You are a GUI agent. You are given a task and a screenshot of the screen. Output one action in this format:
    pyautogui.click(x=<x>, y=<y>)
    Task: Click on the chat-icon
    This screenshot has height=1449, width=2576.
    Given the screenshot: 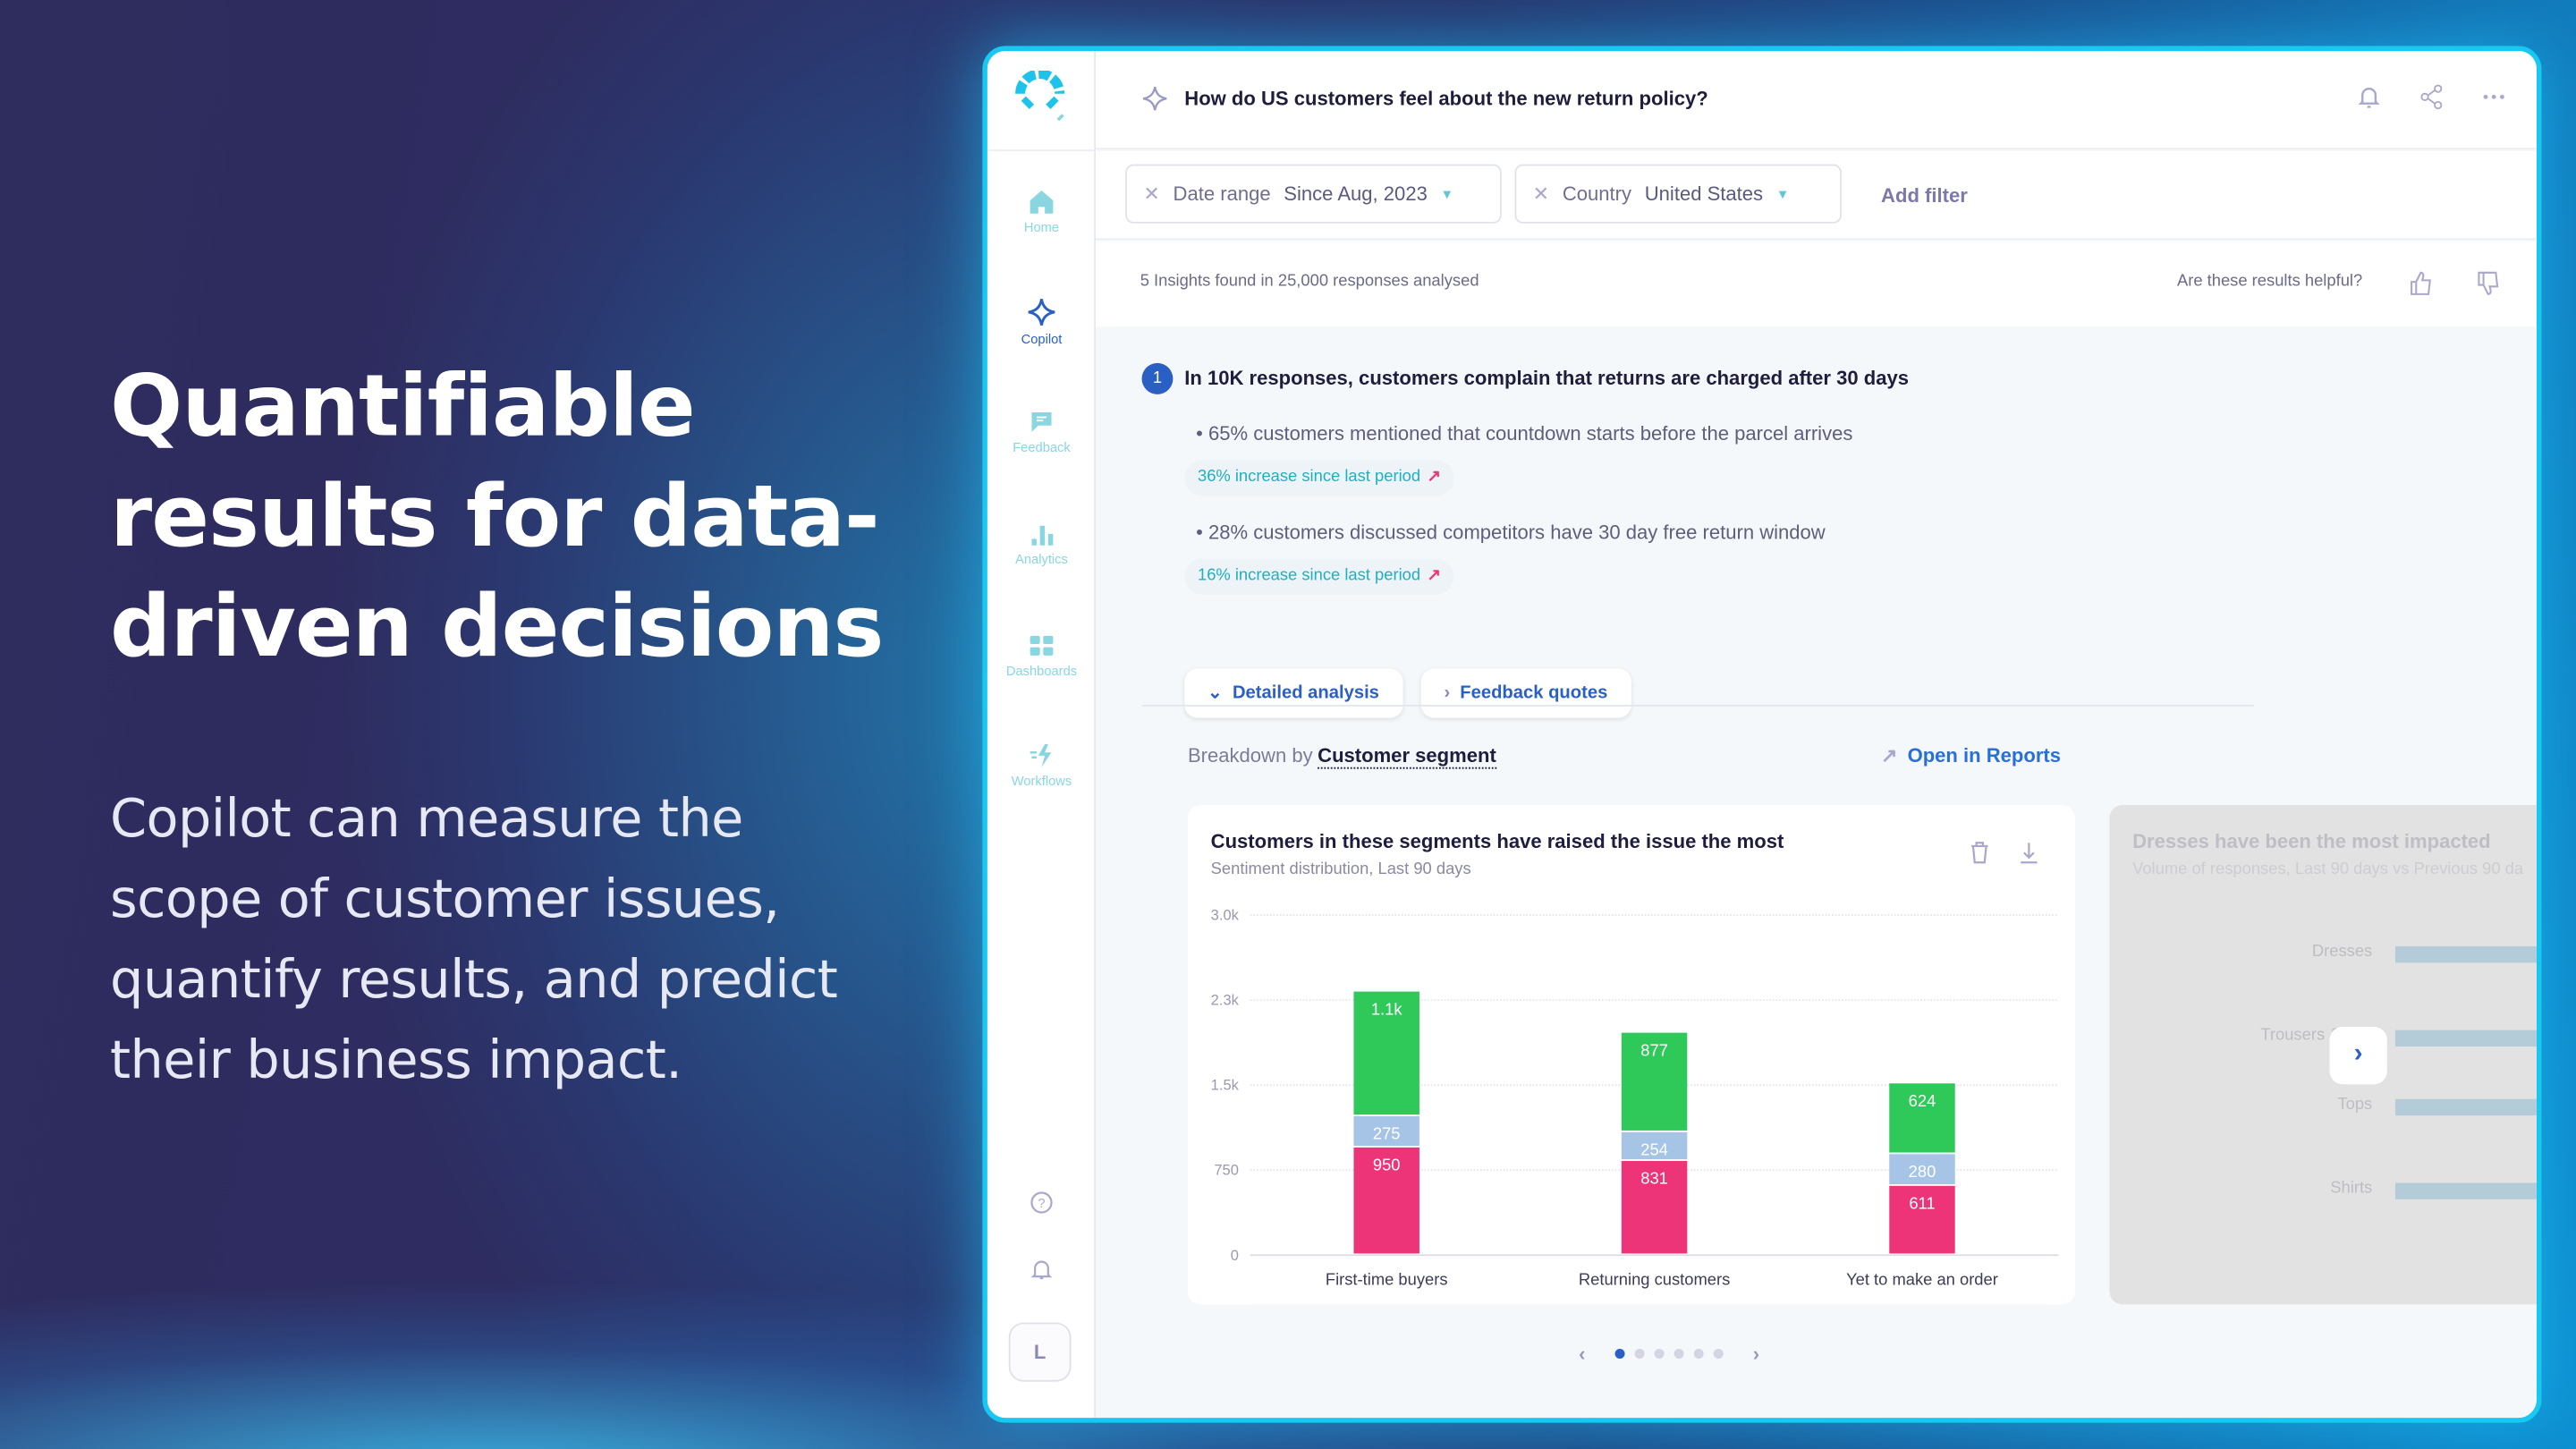 What is the action you would take?
    pyautogui.click(x=1041, y=422)
    